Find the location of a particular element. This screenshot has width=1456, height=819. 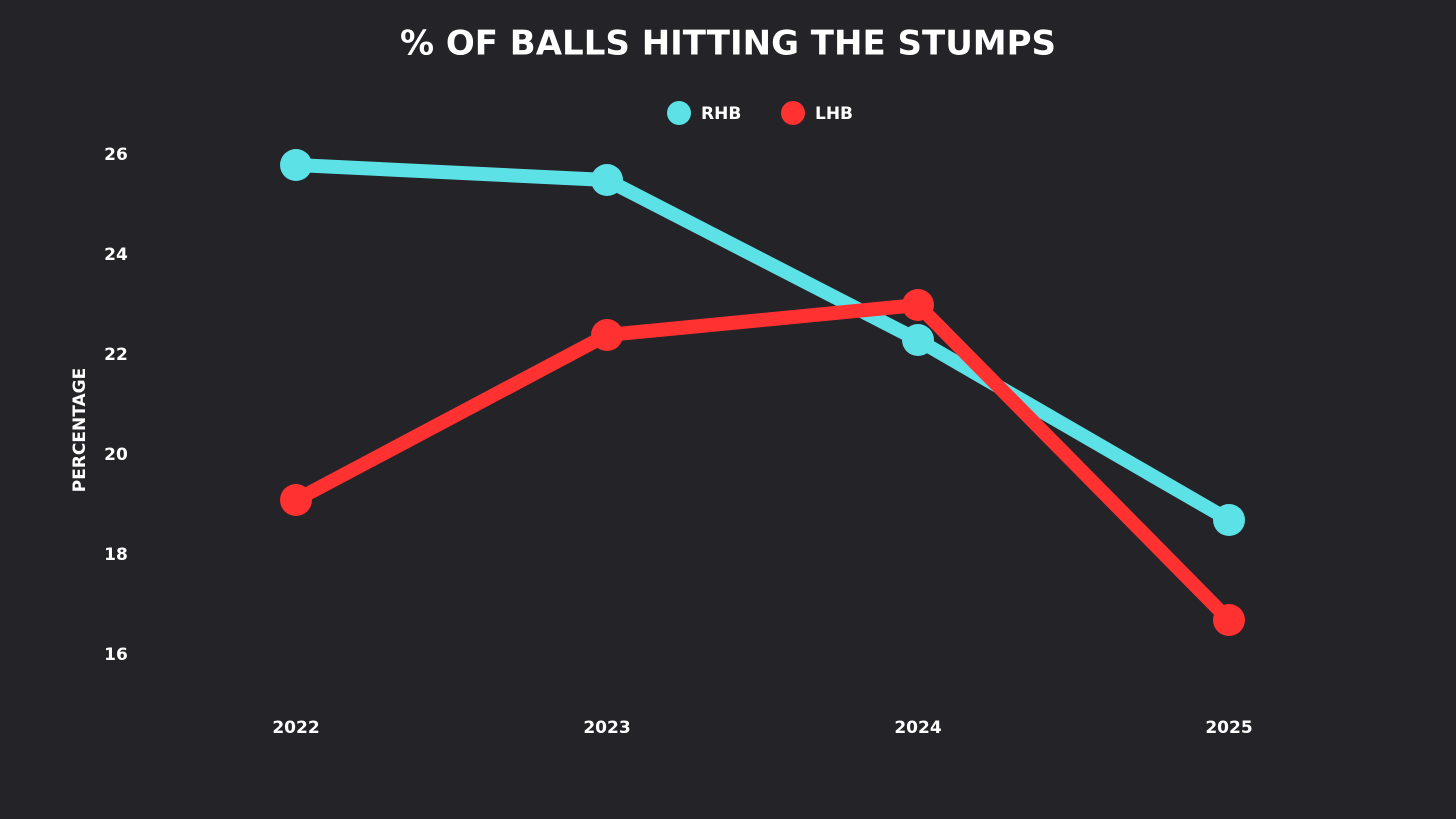

x-tick-label: 2022 is located at coordinates (295, 728).